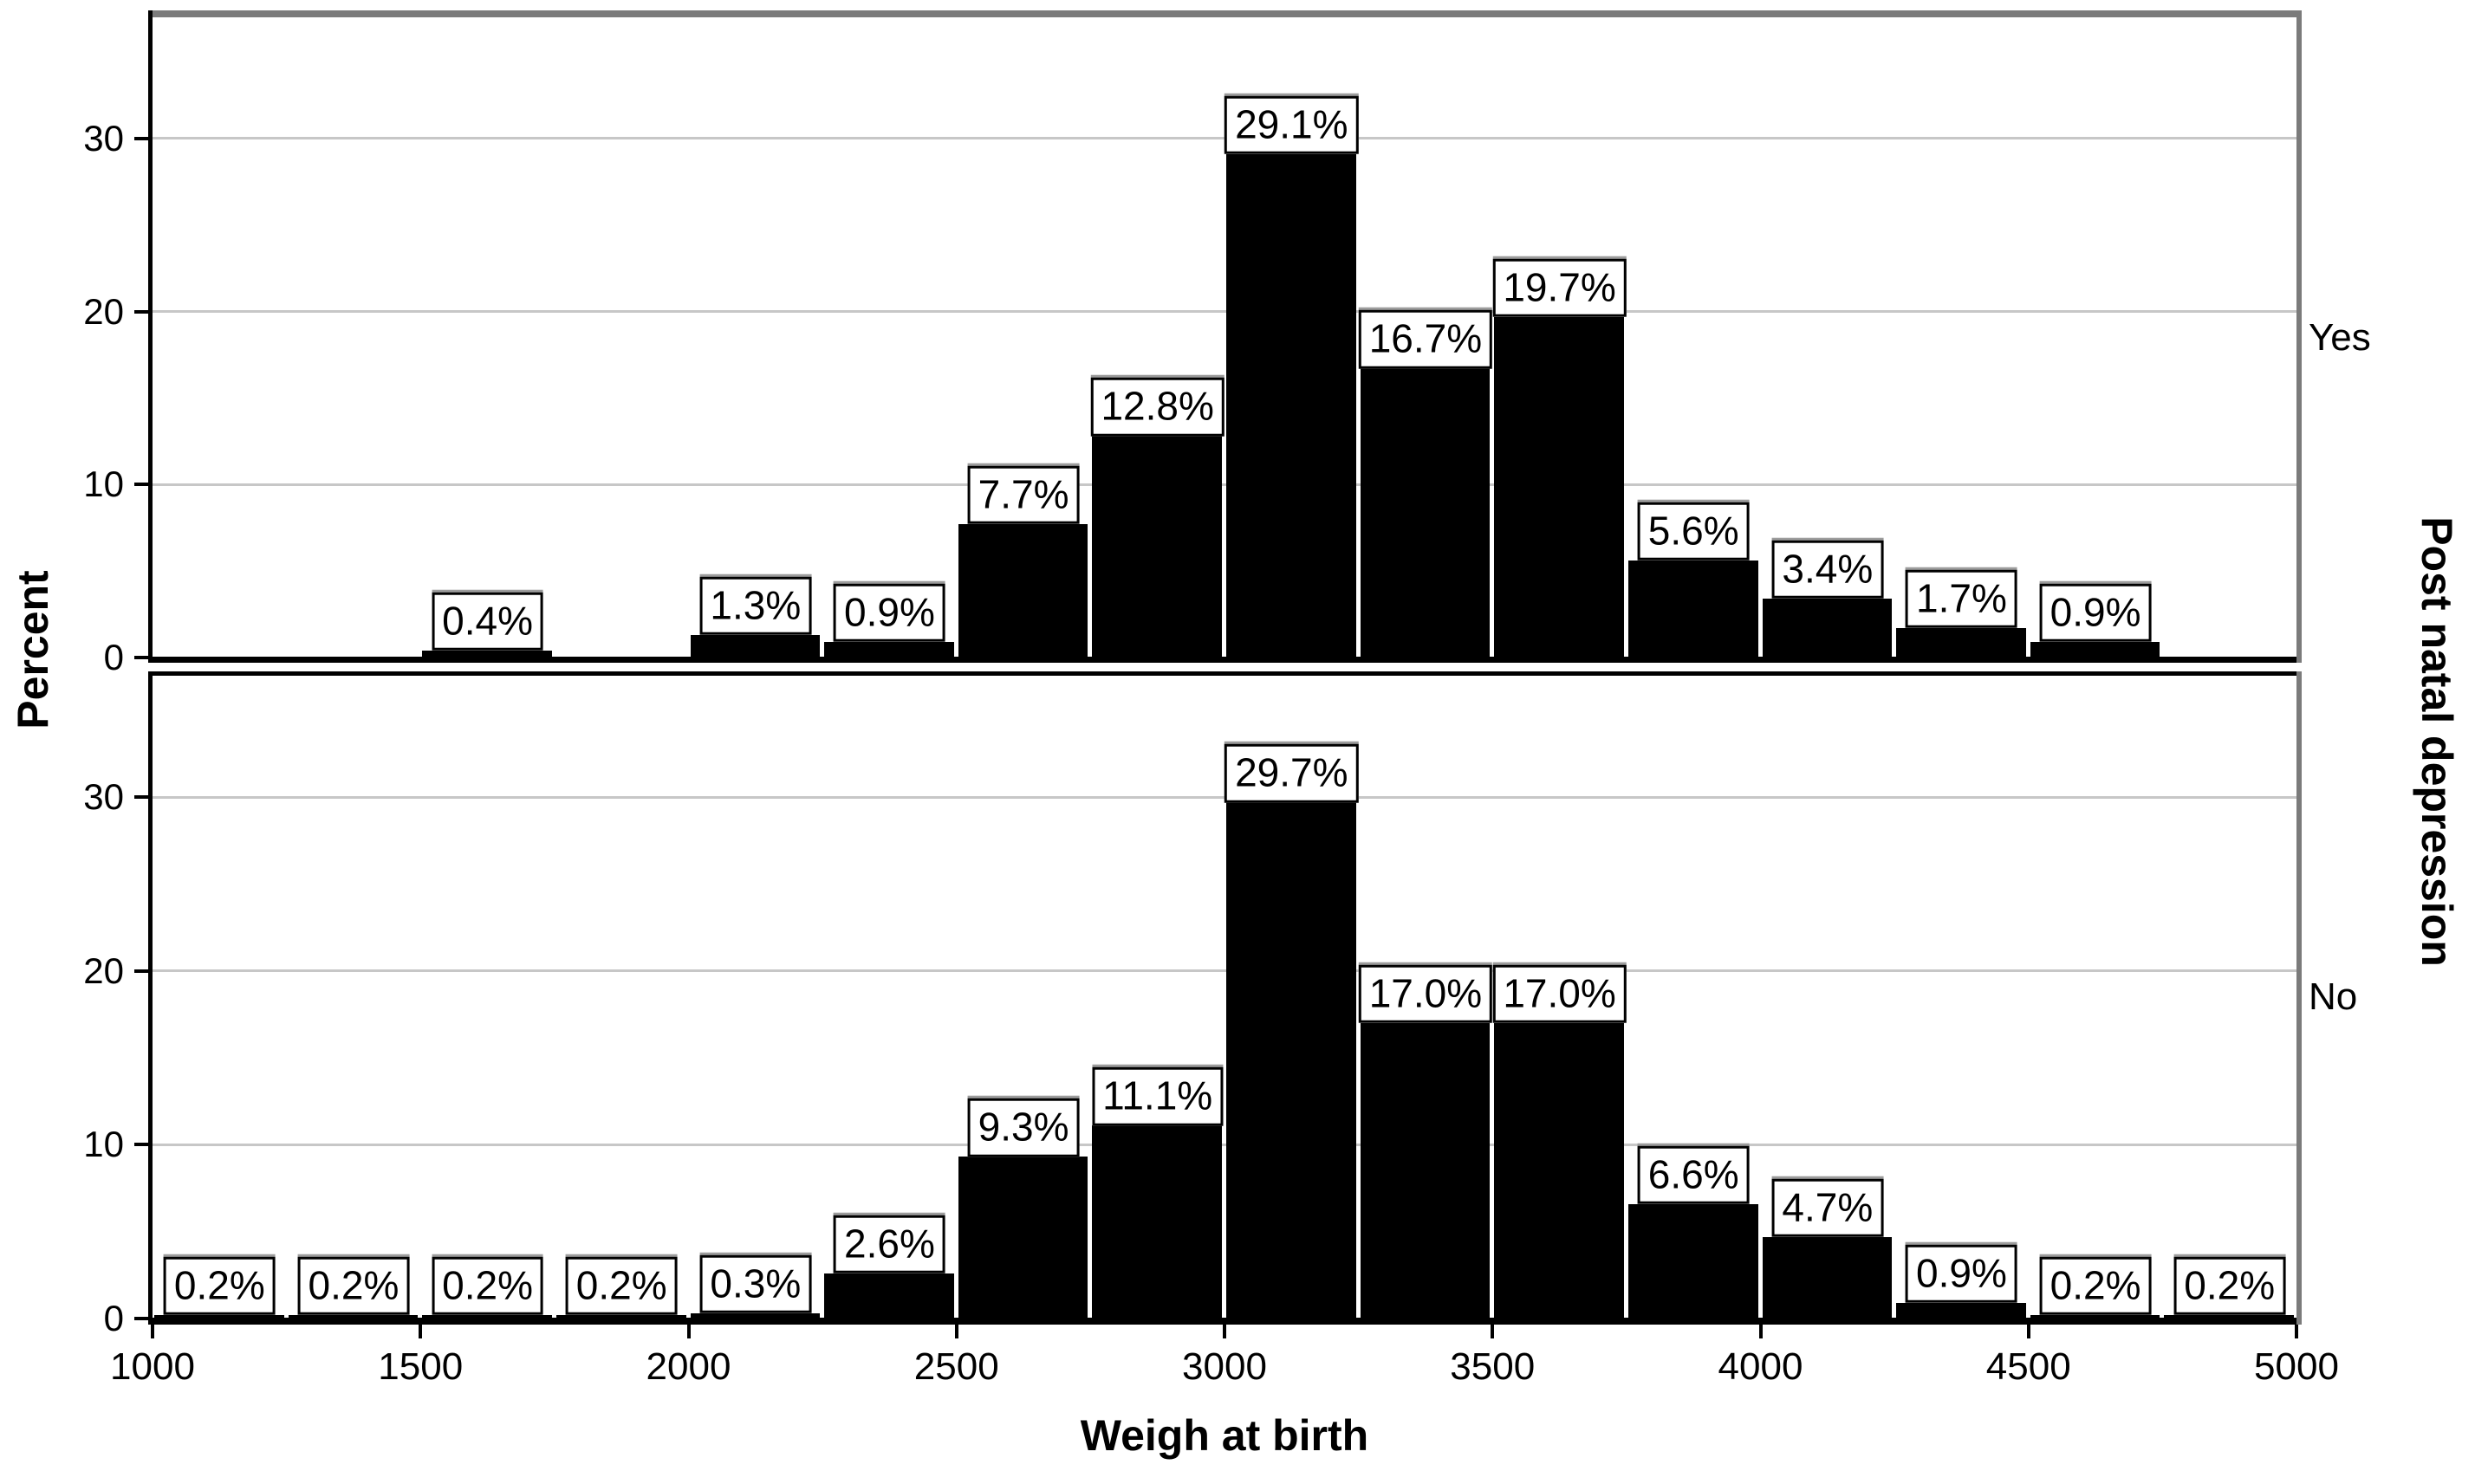  I want to click on x-tick-label: 1500, so click(421, 1366).